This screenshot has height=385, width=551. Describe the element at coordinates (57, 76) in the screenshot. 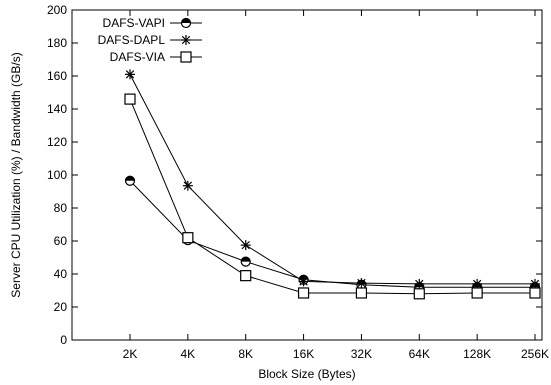

I see `y-tick-label: 160` at that location.